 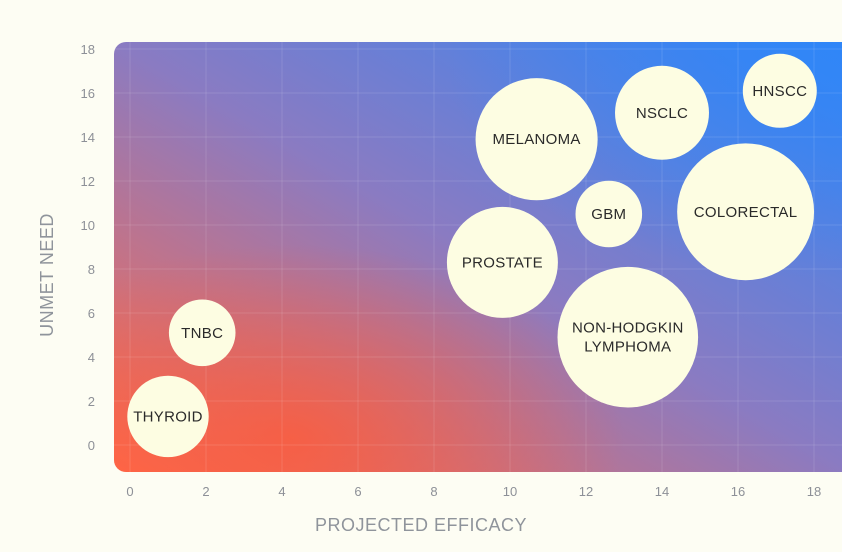 I want to click on x-tick-label: 10, so click(x=510, y=491).